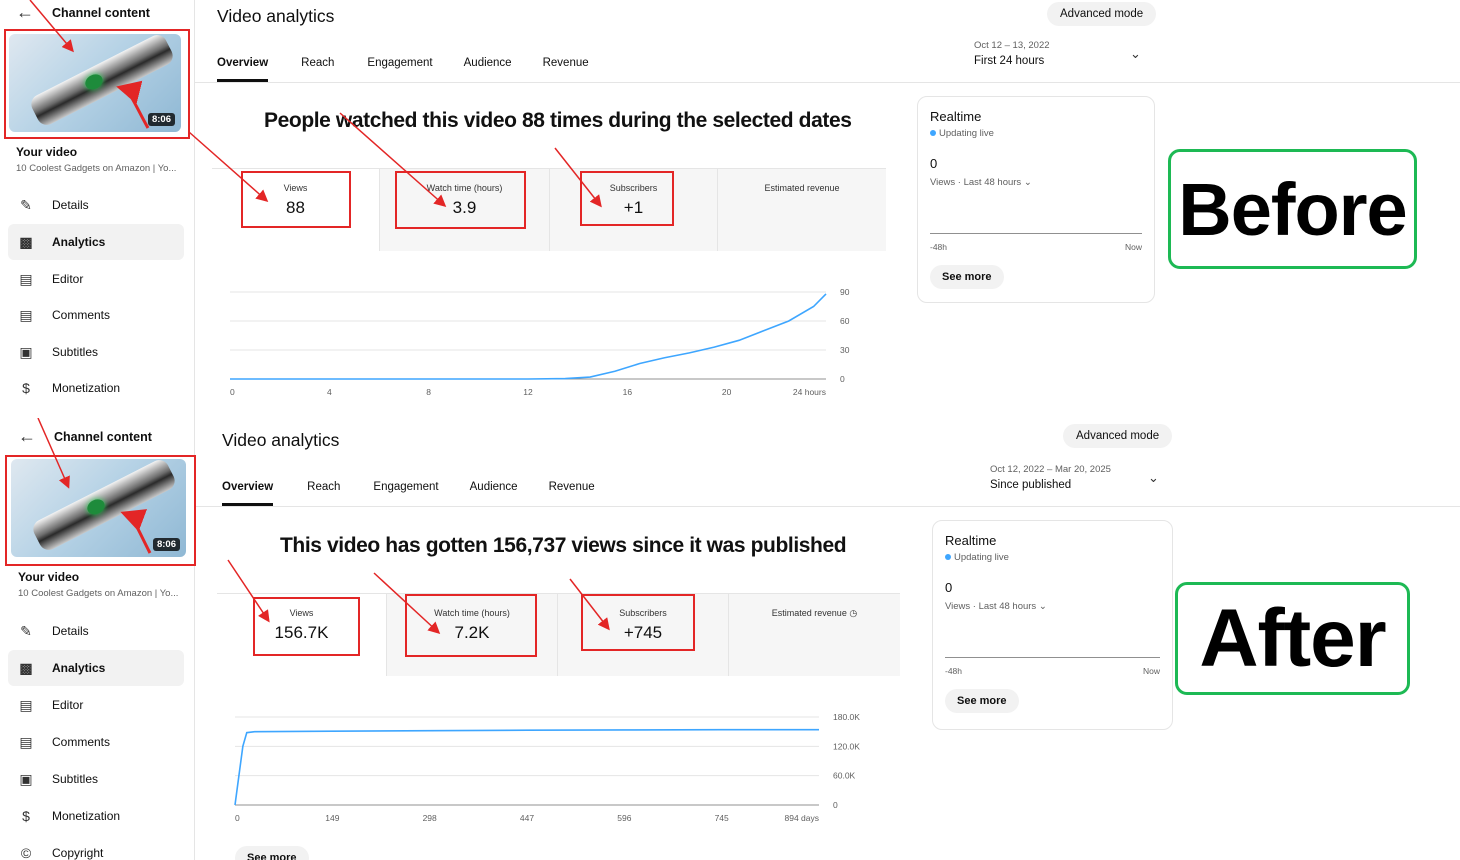  What do you see at coordinates (272, 853) in the screenshot?
I see `see-more-button-bottom: See more` at bounding box center [272, 853].